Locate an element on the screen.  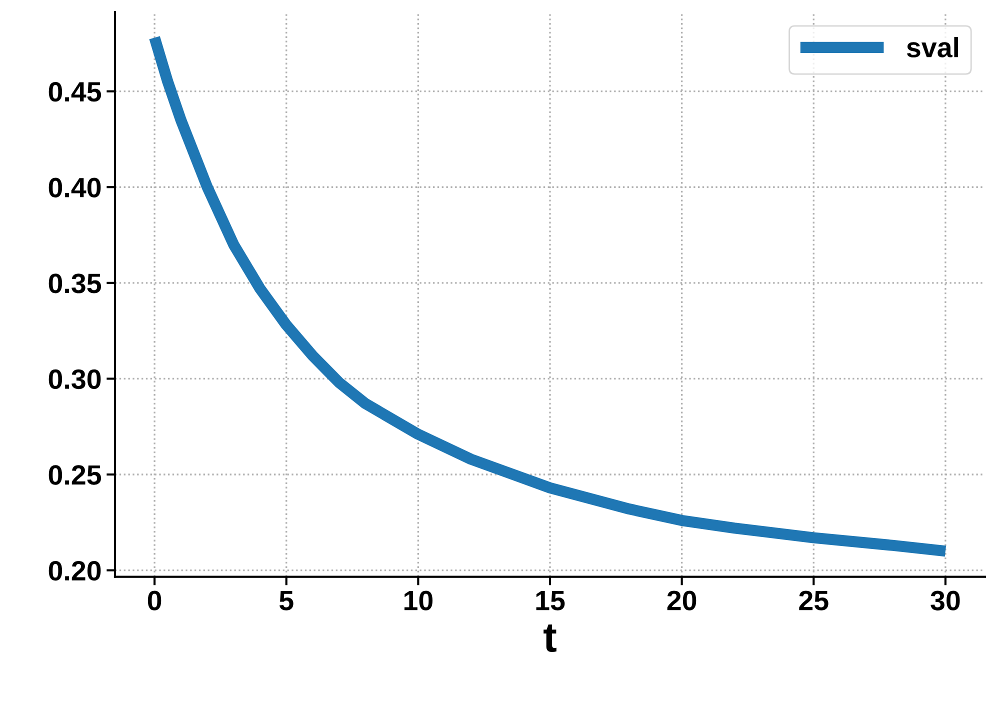
x-axis-title: t is located at coordinates (550, 638).